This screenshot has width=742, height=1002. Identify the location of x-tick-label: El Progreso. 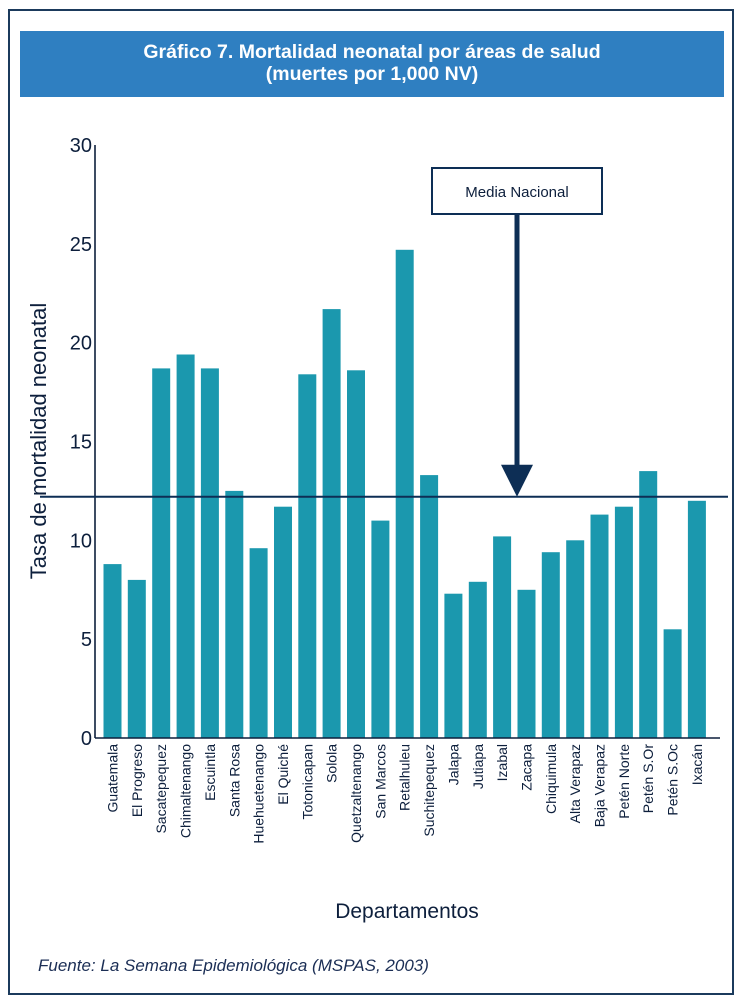
(137, 780).